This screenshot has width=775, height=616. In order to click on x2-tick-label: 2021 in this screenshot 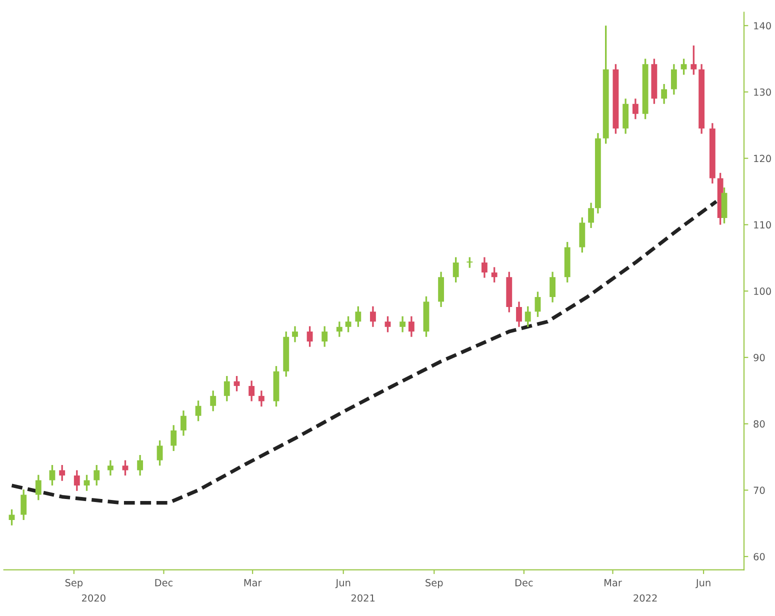, I will do `click(363, 598)`.